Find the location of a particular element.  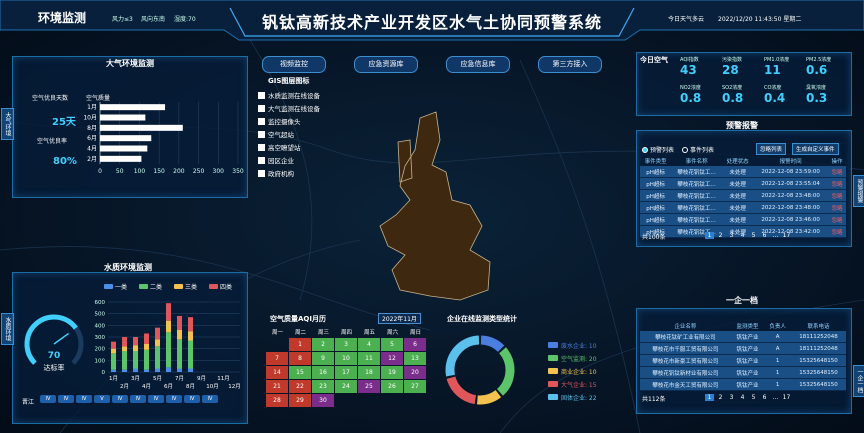

header-frame is located at coordinates (432, 20).